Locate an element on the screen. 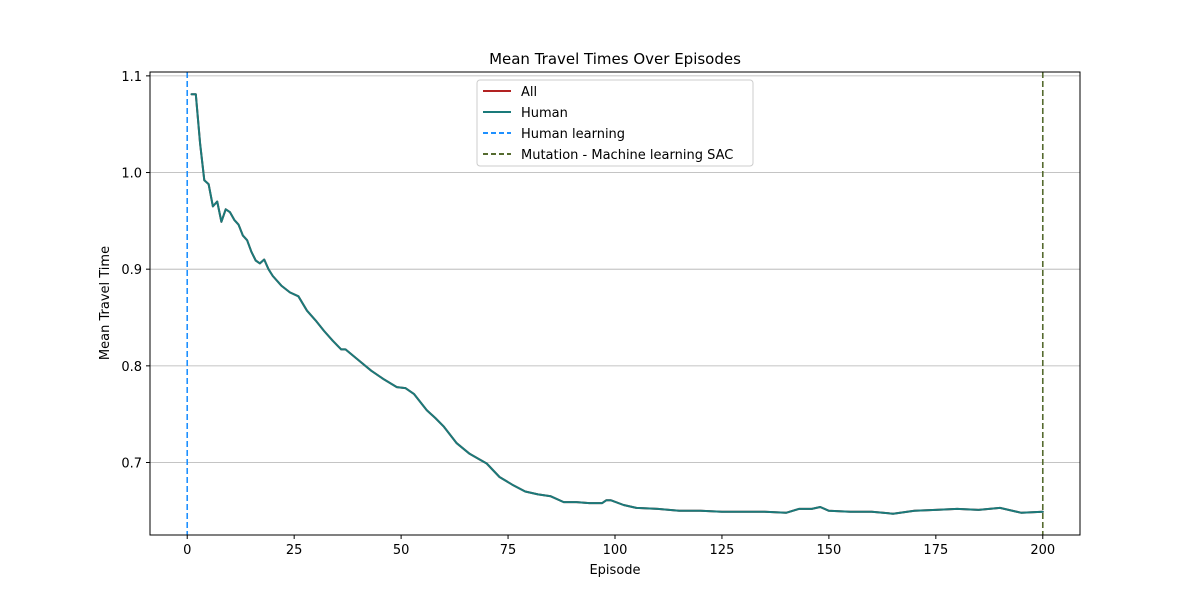  legend-box is located at coordinates (615, 123).